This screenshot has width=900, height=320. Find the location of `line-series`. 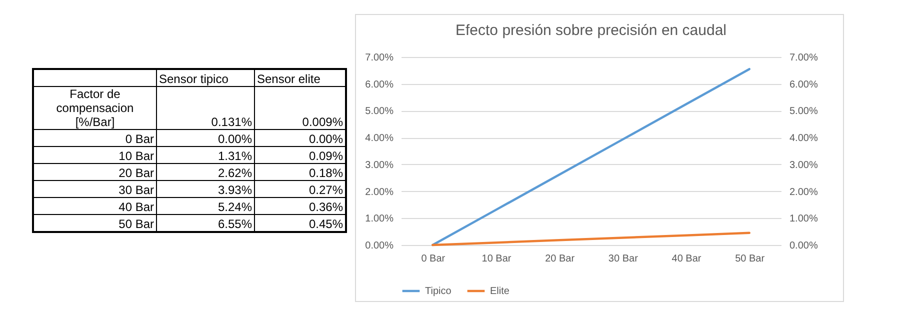

line-series is located at coordinates (591, 239).